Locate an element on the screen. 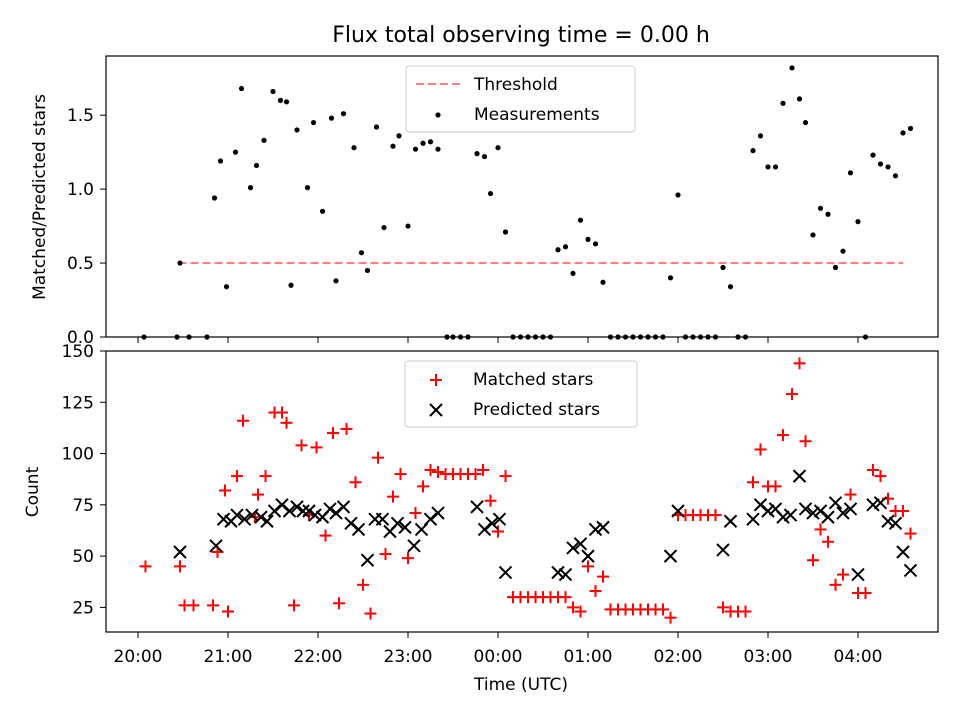 The height and width of the screenshot is (720, 960). top-legend-box is located at coordinates (520, 99).